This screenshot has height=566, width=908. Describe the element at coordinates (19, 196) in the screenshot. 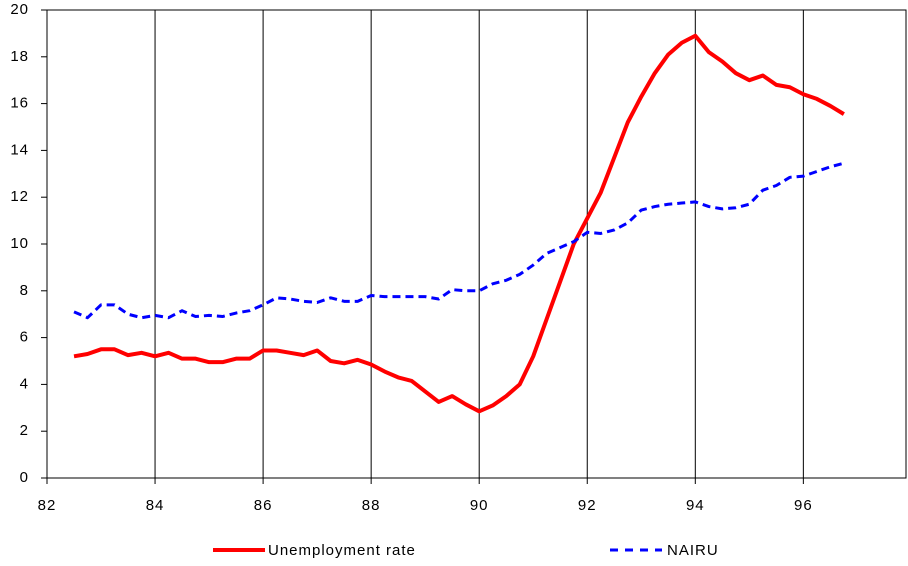

I see `y-tick-label: 12` at that location.